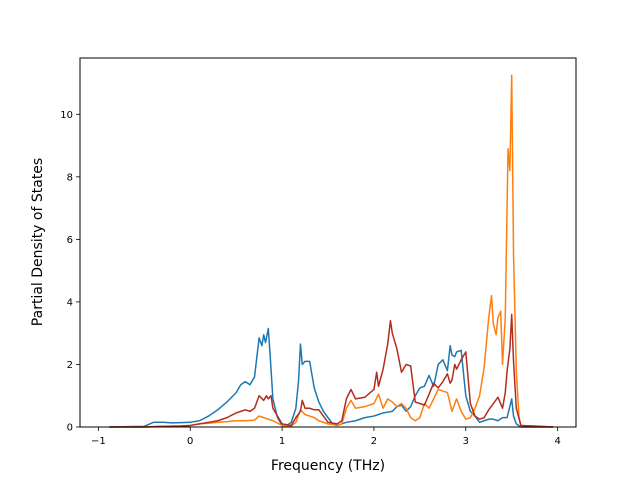 The width and height of the screenshot is (640, 480). Describe the element at coordinates (466, 441) in the screenshot. I see `x-tick-label: 3` at that location.